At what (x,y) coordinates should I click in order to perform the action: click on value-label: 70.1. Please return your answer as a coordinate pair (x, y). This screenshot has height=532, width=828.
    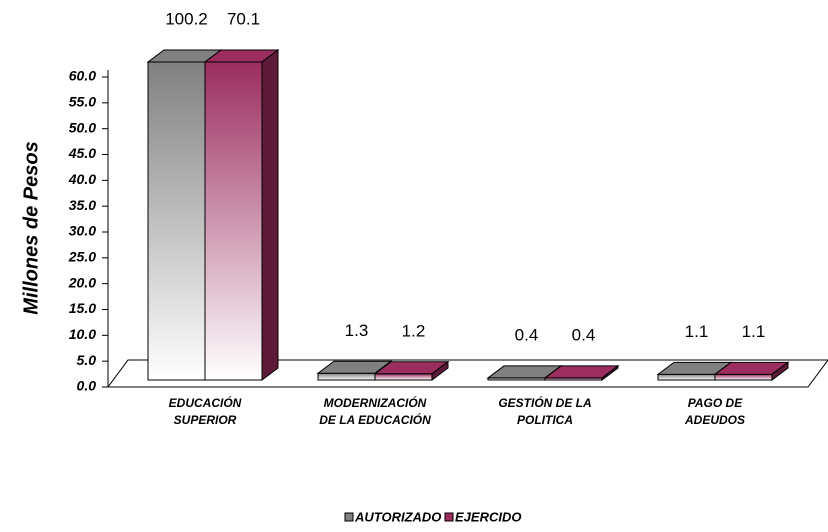
    Looking at the image, I should click on (243, 18).